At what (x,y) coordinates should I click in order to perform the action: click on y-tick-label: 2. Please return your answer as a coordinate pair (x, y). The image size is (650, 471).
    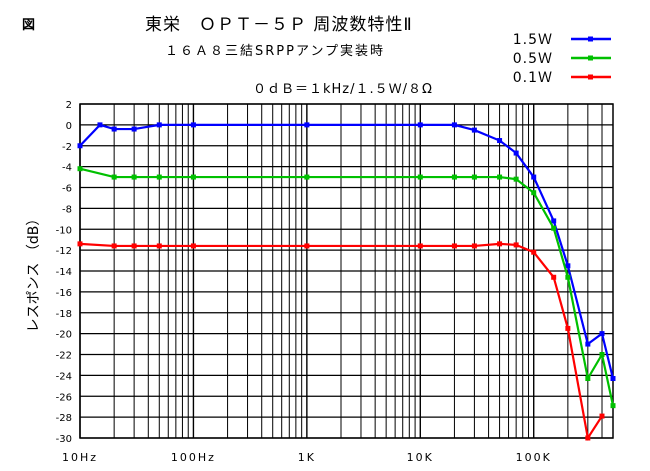
    Looking at the image, I should click on (69, 105).